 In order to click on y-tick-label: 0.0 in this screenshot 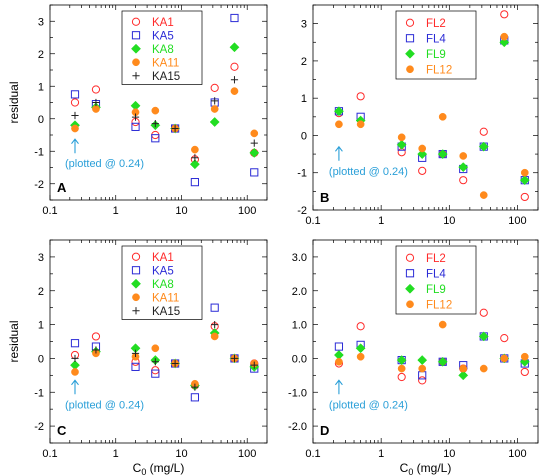, I will do `click(299, 359)`.